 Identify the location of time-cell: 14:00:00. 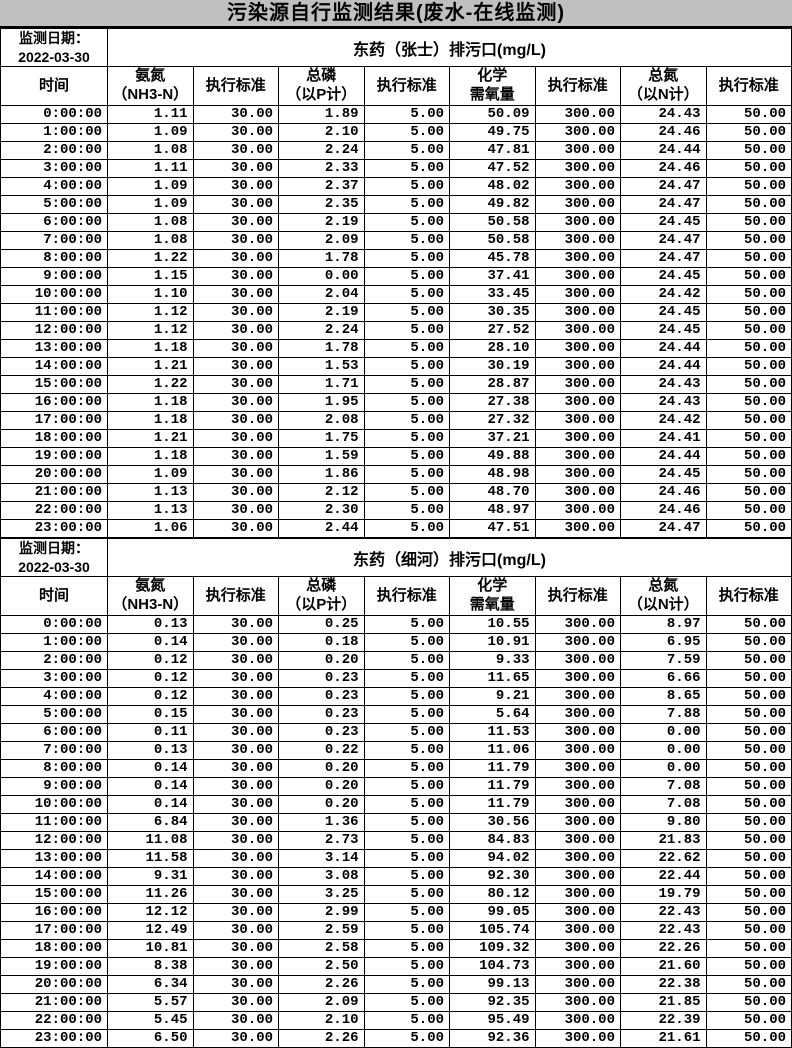
(54, 366).